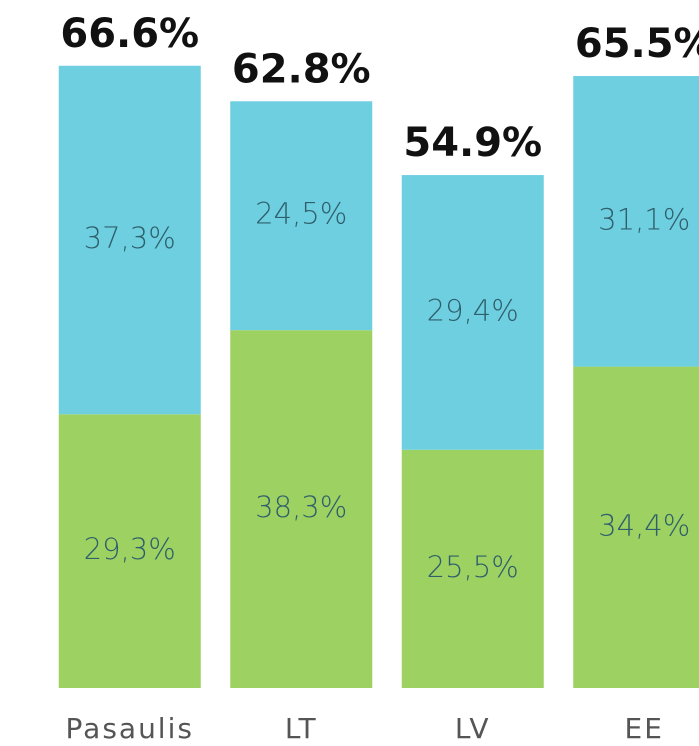 This screenshot has width=699, height=746. I want to click on category-label: Pasaulis, so click(130, 728).